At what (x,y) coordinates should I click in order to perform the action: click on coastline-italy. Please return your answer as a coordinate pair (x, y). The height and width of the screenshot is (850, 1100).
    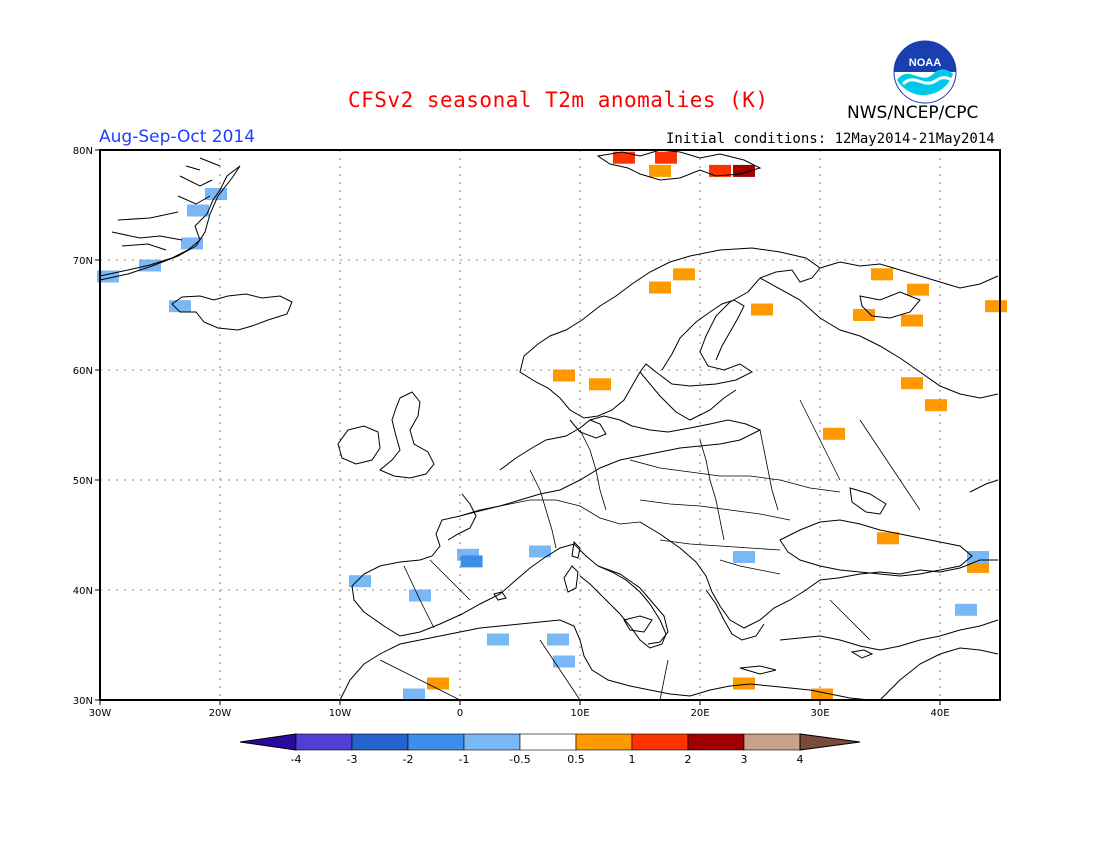
    Looking at the image, I should click on (633, 605).